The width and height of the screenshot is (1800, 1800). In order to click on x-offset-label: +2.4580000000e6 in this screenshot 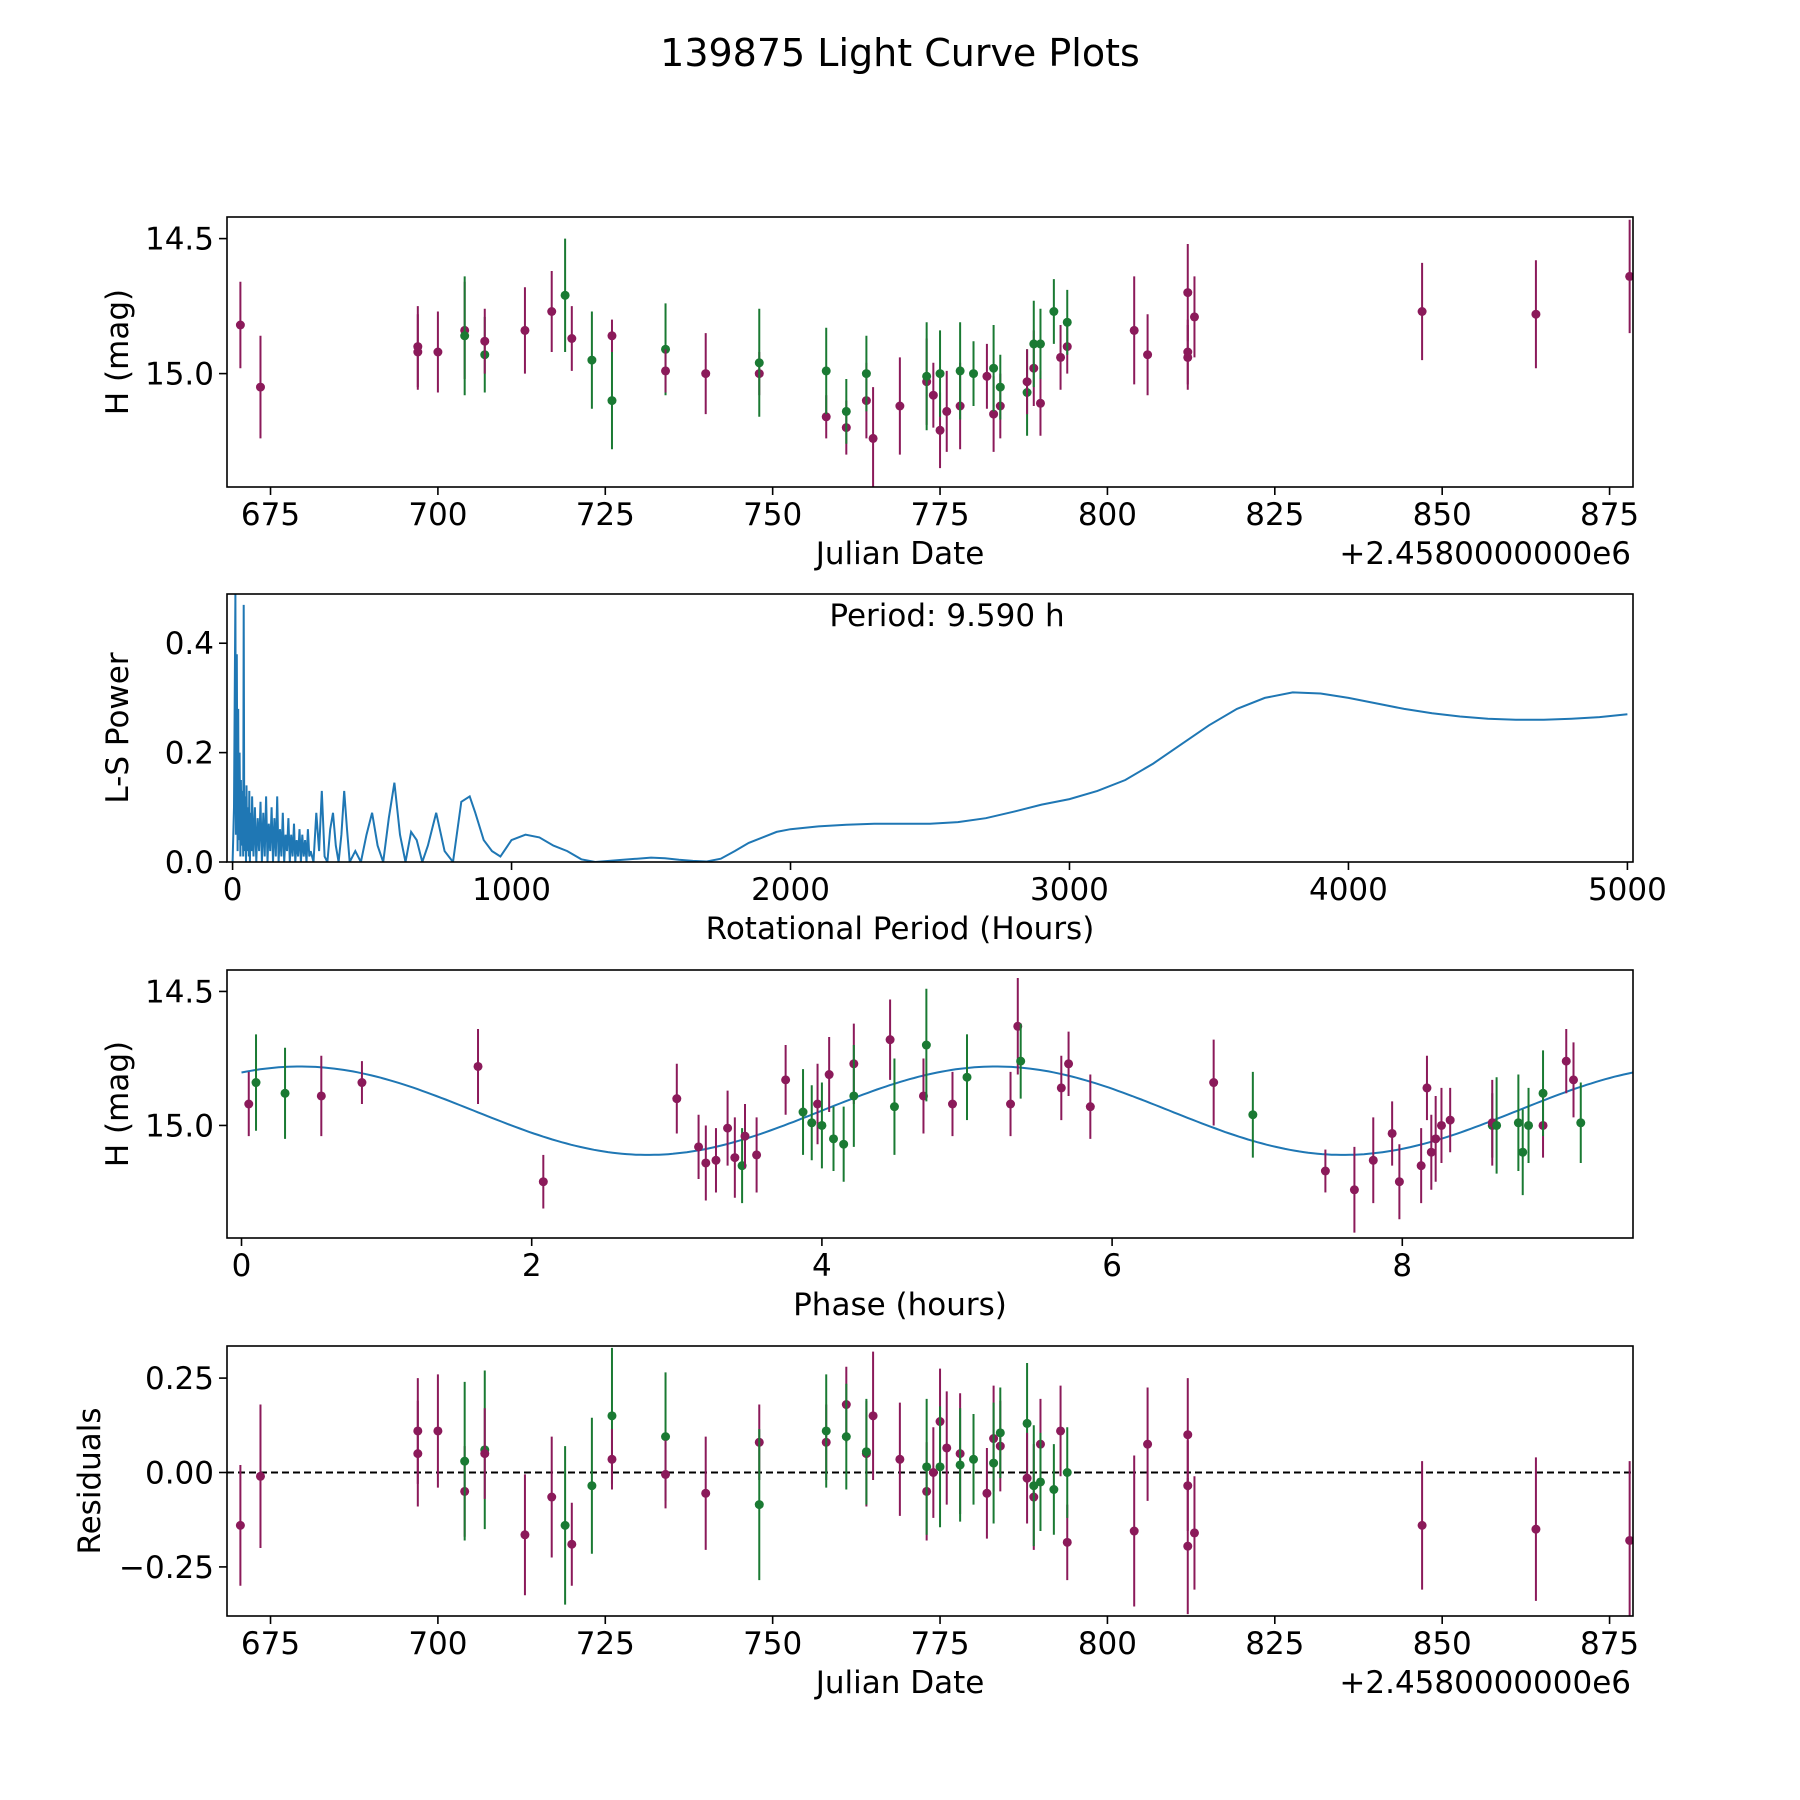, I will do `click(1485, 1683)`.